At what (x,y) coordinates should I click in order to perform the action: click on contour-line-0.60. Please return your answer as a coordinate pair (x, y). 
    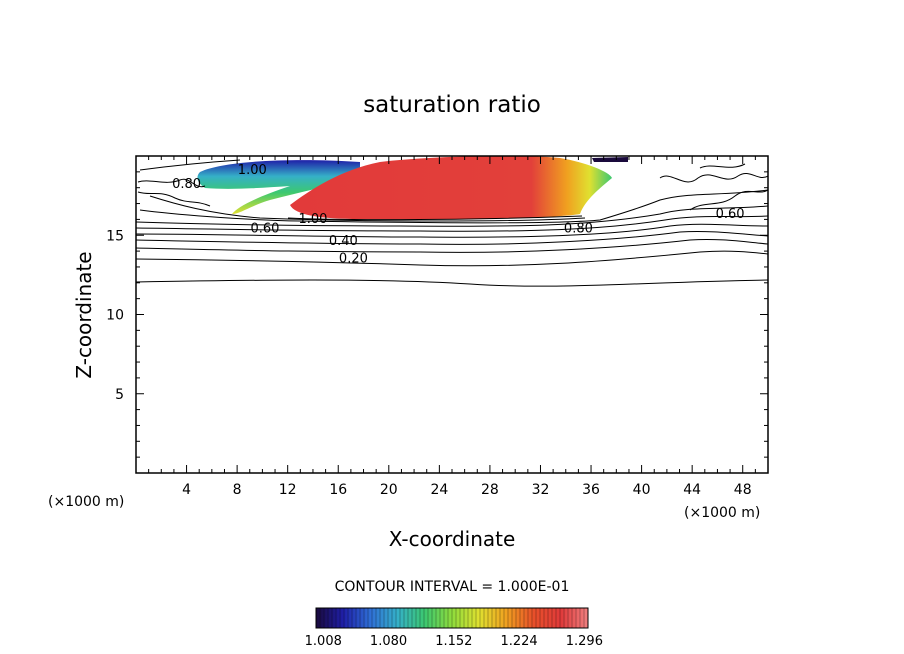
    Looking at the image, I should click on (452, 223).